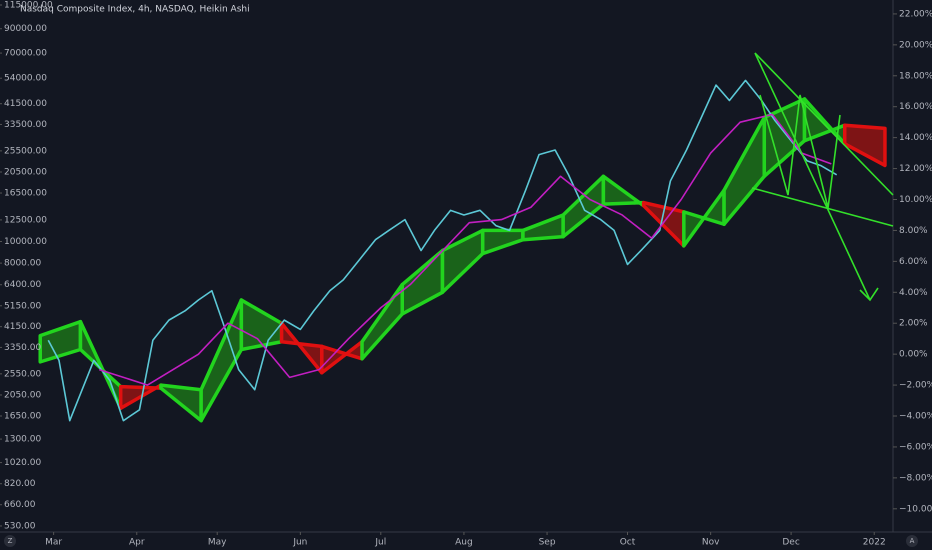  What do you see at coordinates (915, 14) in the screenshot?
I see `y2-tick-label: 22.00%` at bounding box center [915, 14].